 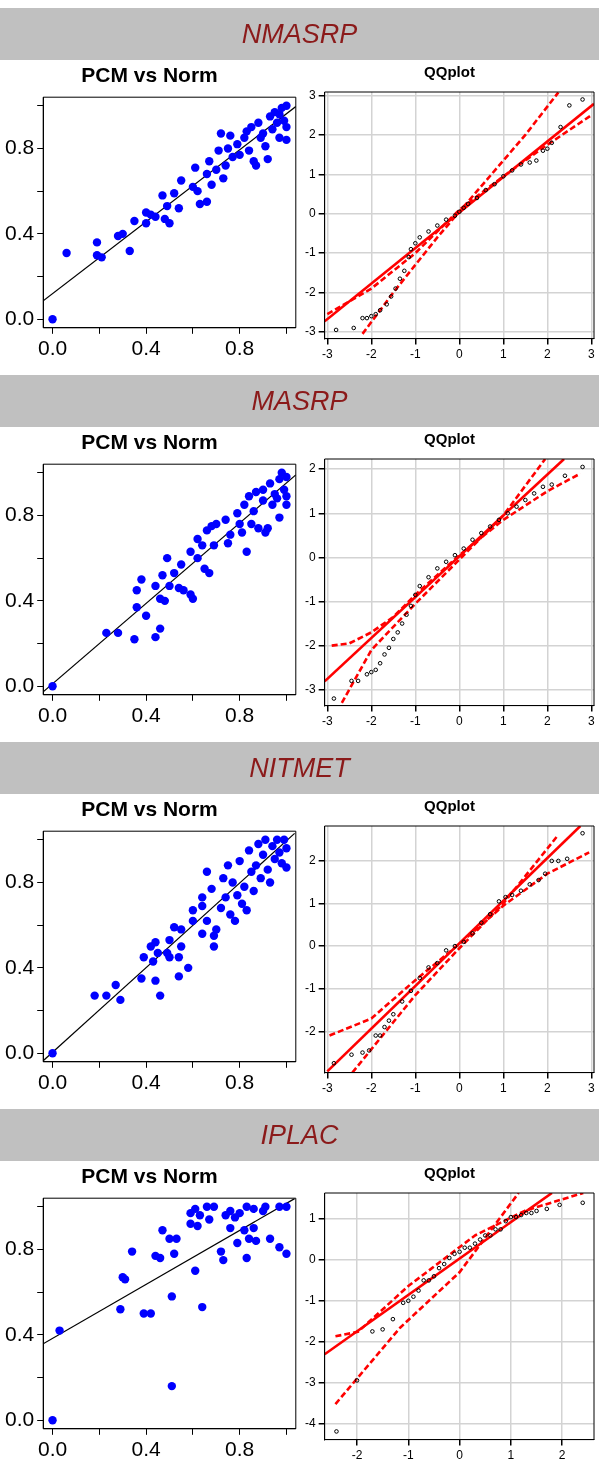 What do you see at coordinates (310, 1422) in the screenshot?
I see `y-tick-label: -4` at bounding box center [310, 1422].